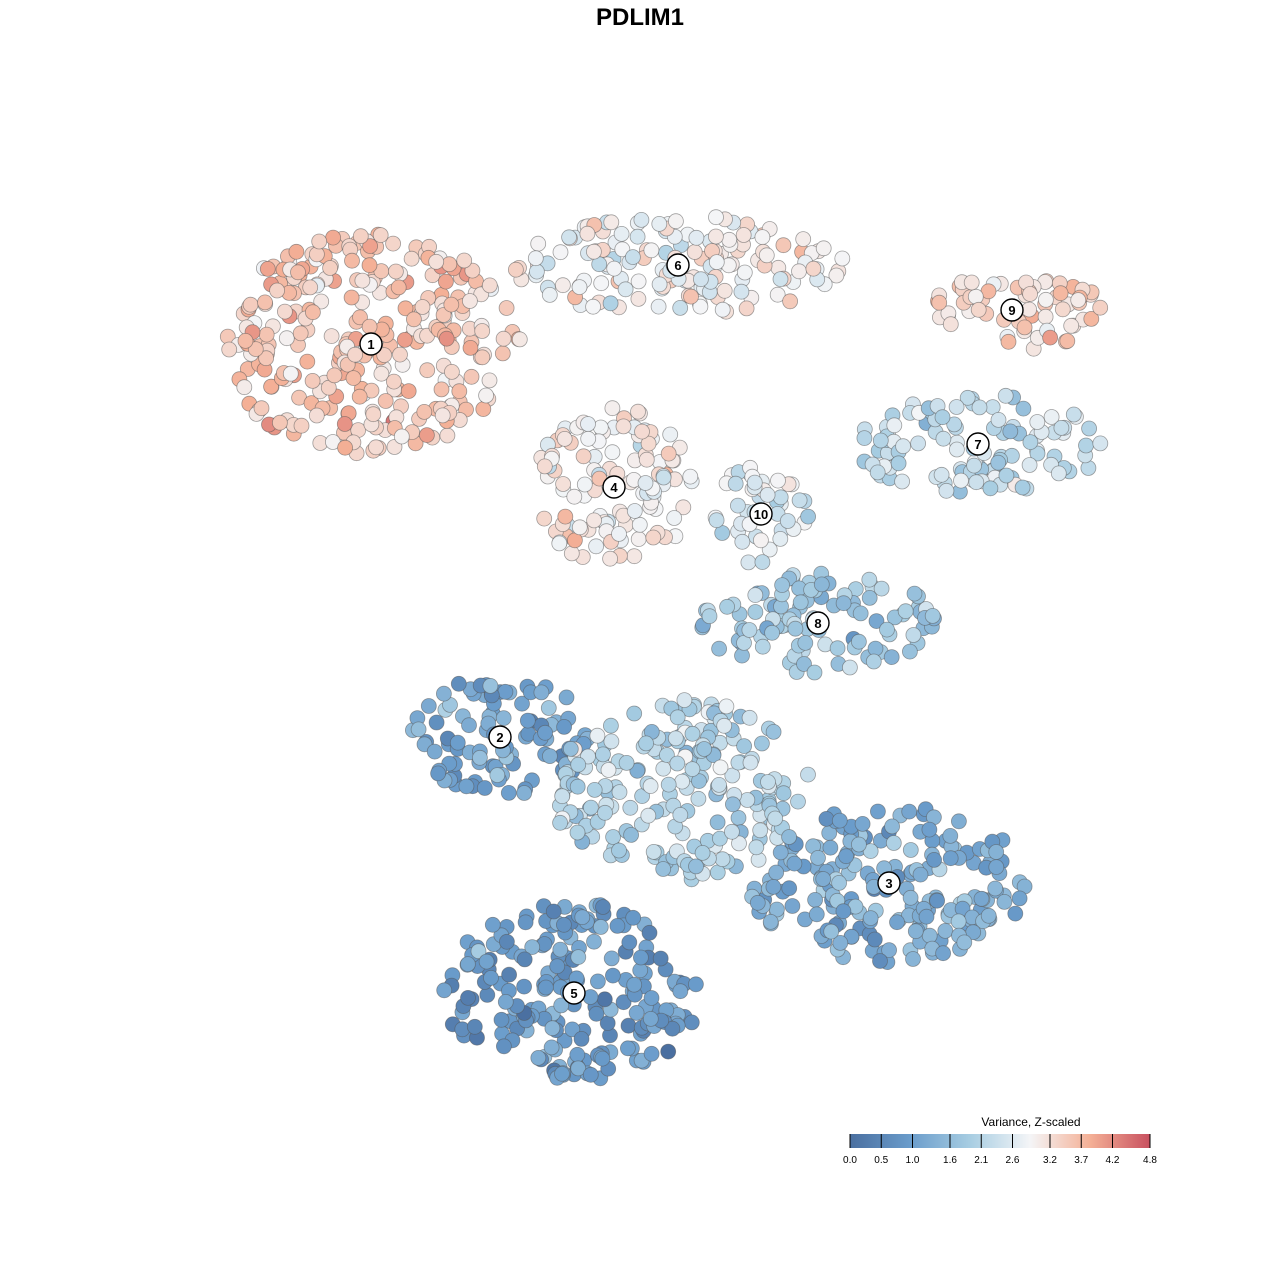  What do you see at coordinates (500, 737) in the screenshot?
I see `cluster-label-2: 2` at bounding box center [500, 737].